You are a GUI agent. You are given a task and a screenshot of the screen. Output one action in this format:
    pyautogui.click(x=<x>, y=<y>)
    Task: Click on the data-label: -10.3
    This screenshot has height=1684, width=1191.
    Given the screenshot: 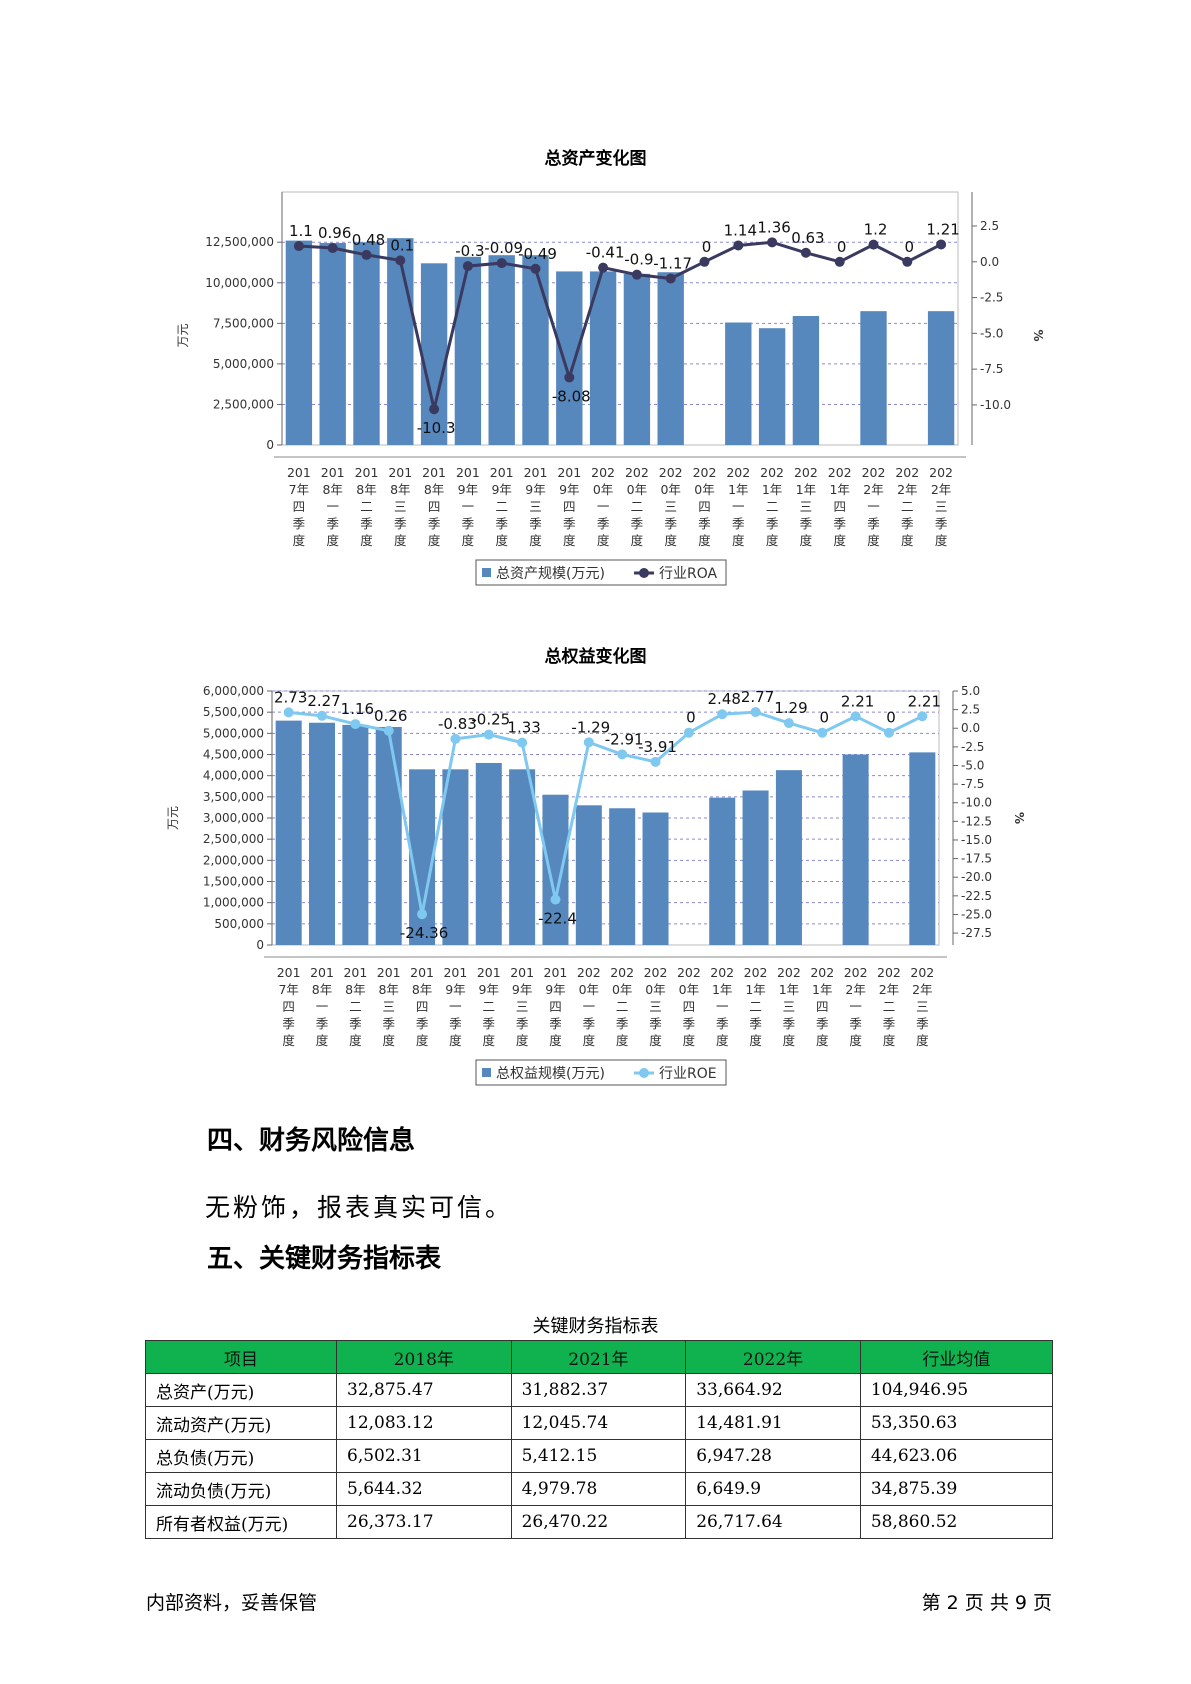 What is the action you would take?
    pyautogui.click(x=436, y=428)
    